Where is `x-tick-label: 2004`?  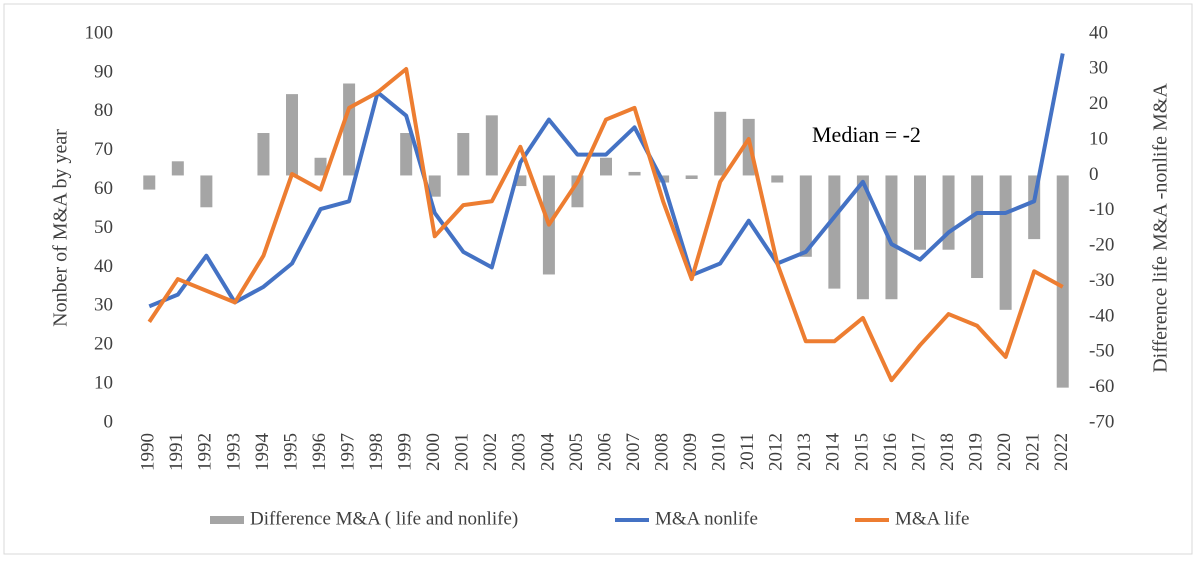 x-tick-label: 2004 is located at coordinates (547, 452).